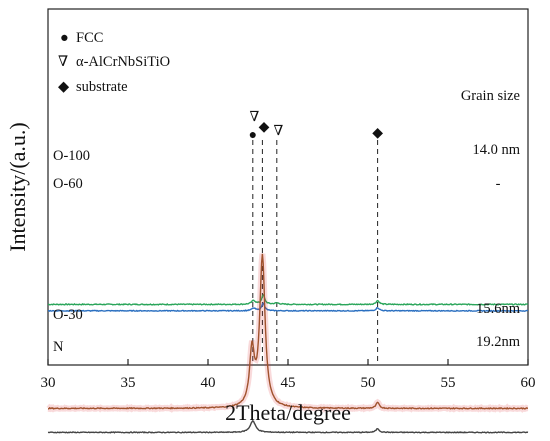 This screenshot has height=441, width=550. Describe the element at coordinates (316, 126) in the screenshot. I see `peak-markers: ●∇◆ ∇ ◆` at that location.